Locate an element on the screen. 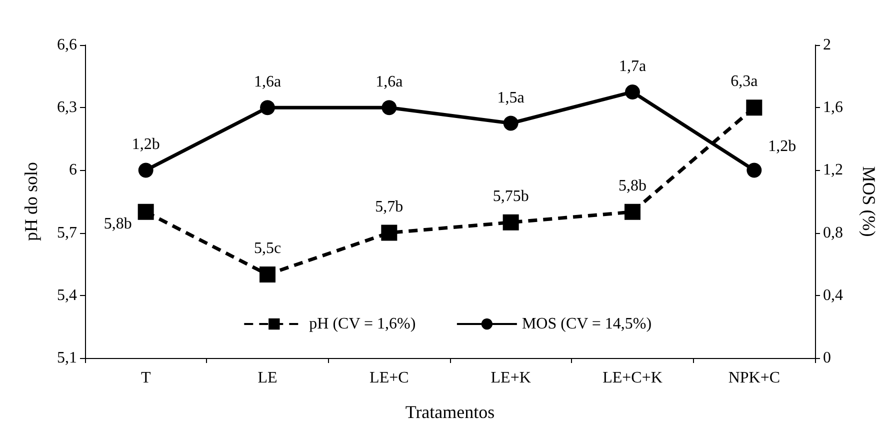 This screenshot has width=895, height=432. x-tick-label: T is located at coordinates (145, 378).